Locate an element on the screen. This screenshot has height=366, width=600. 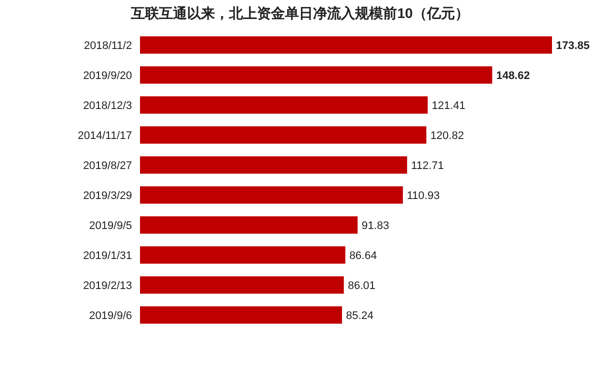
data-label: 148.62 is located at coordinates (513, 76).